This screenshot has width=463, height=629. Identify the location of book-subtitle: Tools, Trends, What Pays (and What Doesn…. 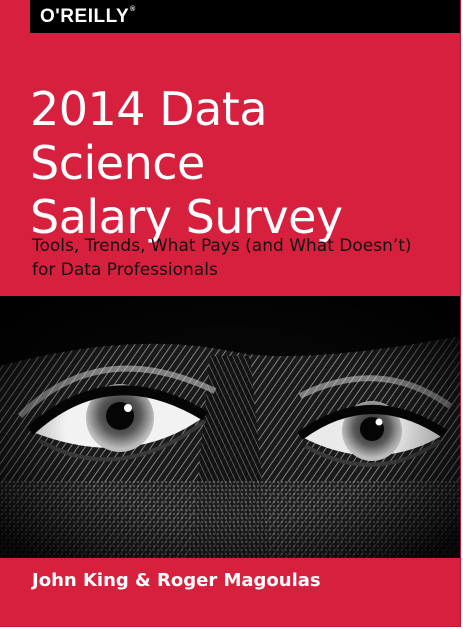
(222, 258).